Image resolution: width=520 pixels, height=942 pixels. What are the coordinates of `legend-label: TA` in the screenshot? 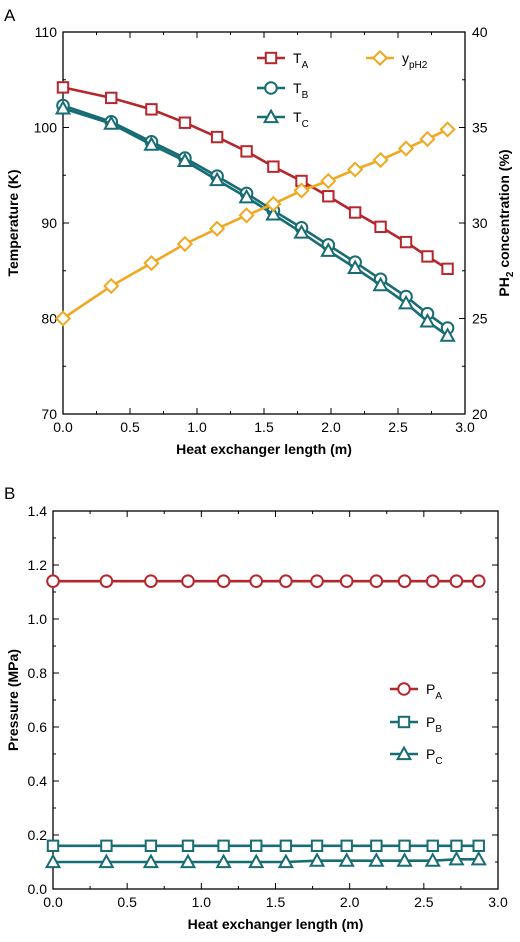 It's located at (301, 60).